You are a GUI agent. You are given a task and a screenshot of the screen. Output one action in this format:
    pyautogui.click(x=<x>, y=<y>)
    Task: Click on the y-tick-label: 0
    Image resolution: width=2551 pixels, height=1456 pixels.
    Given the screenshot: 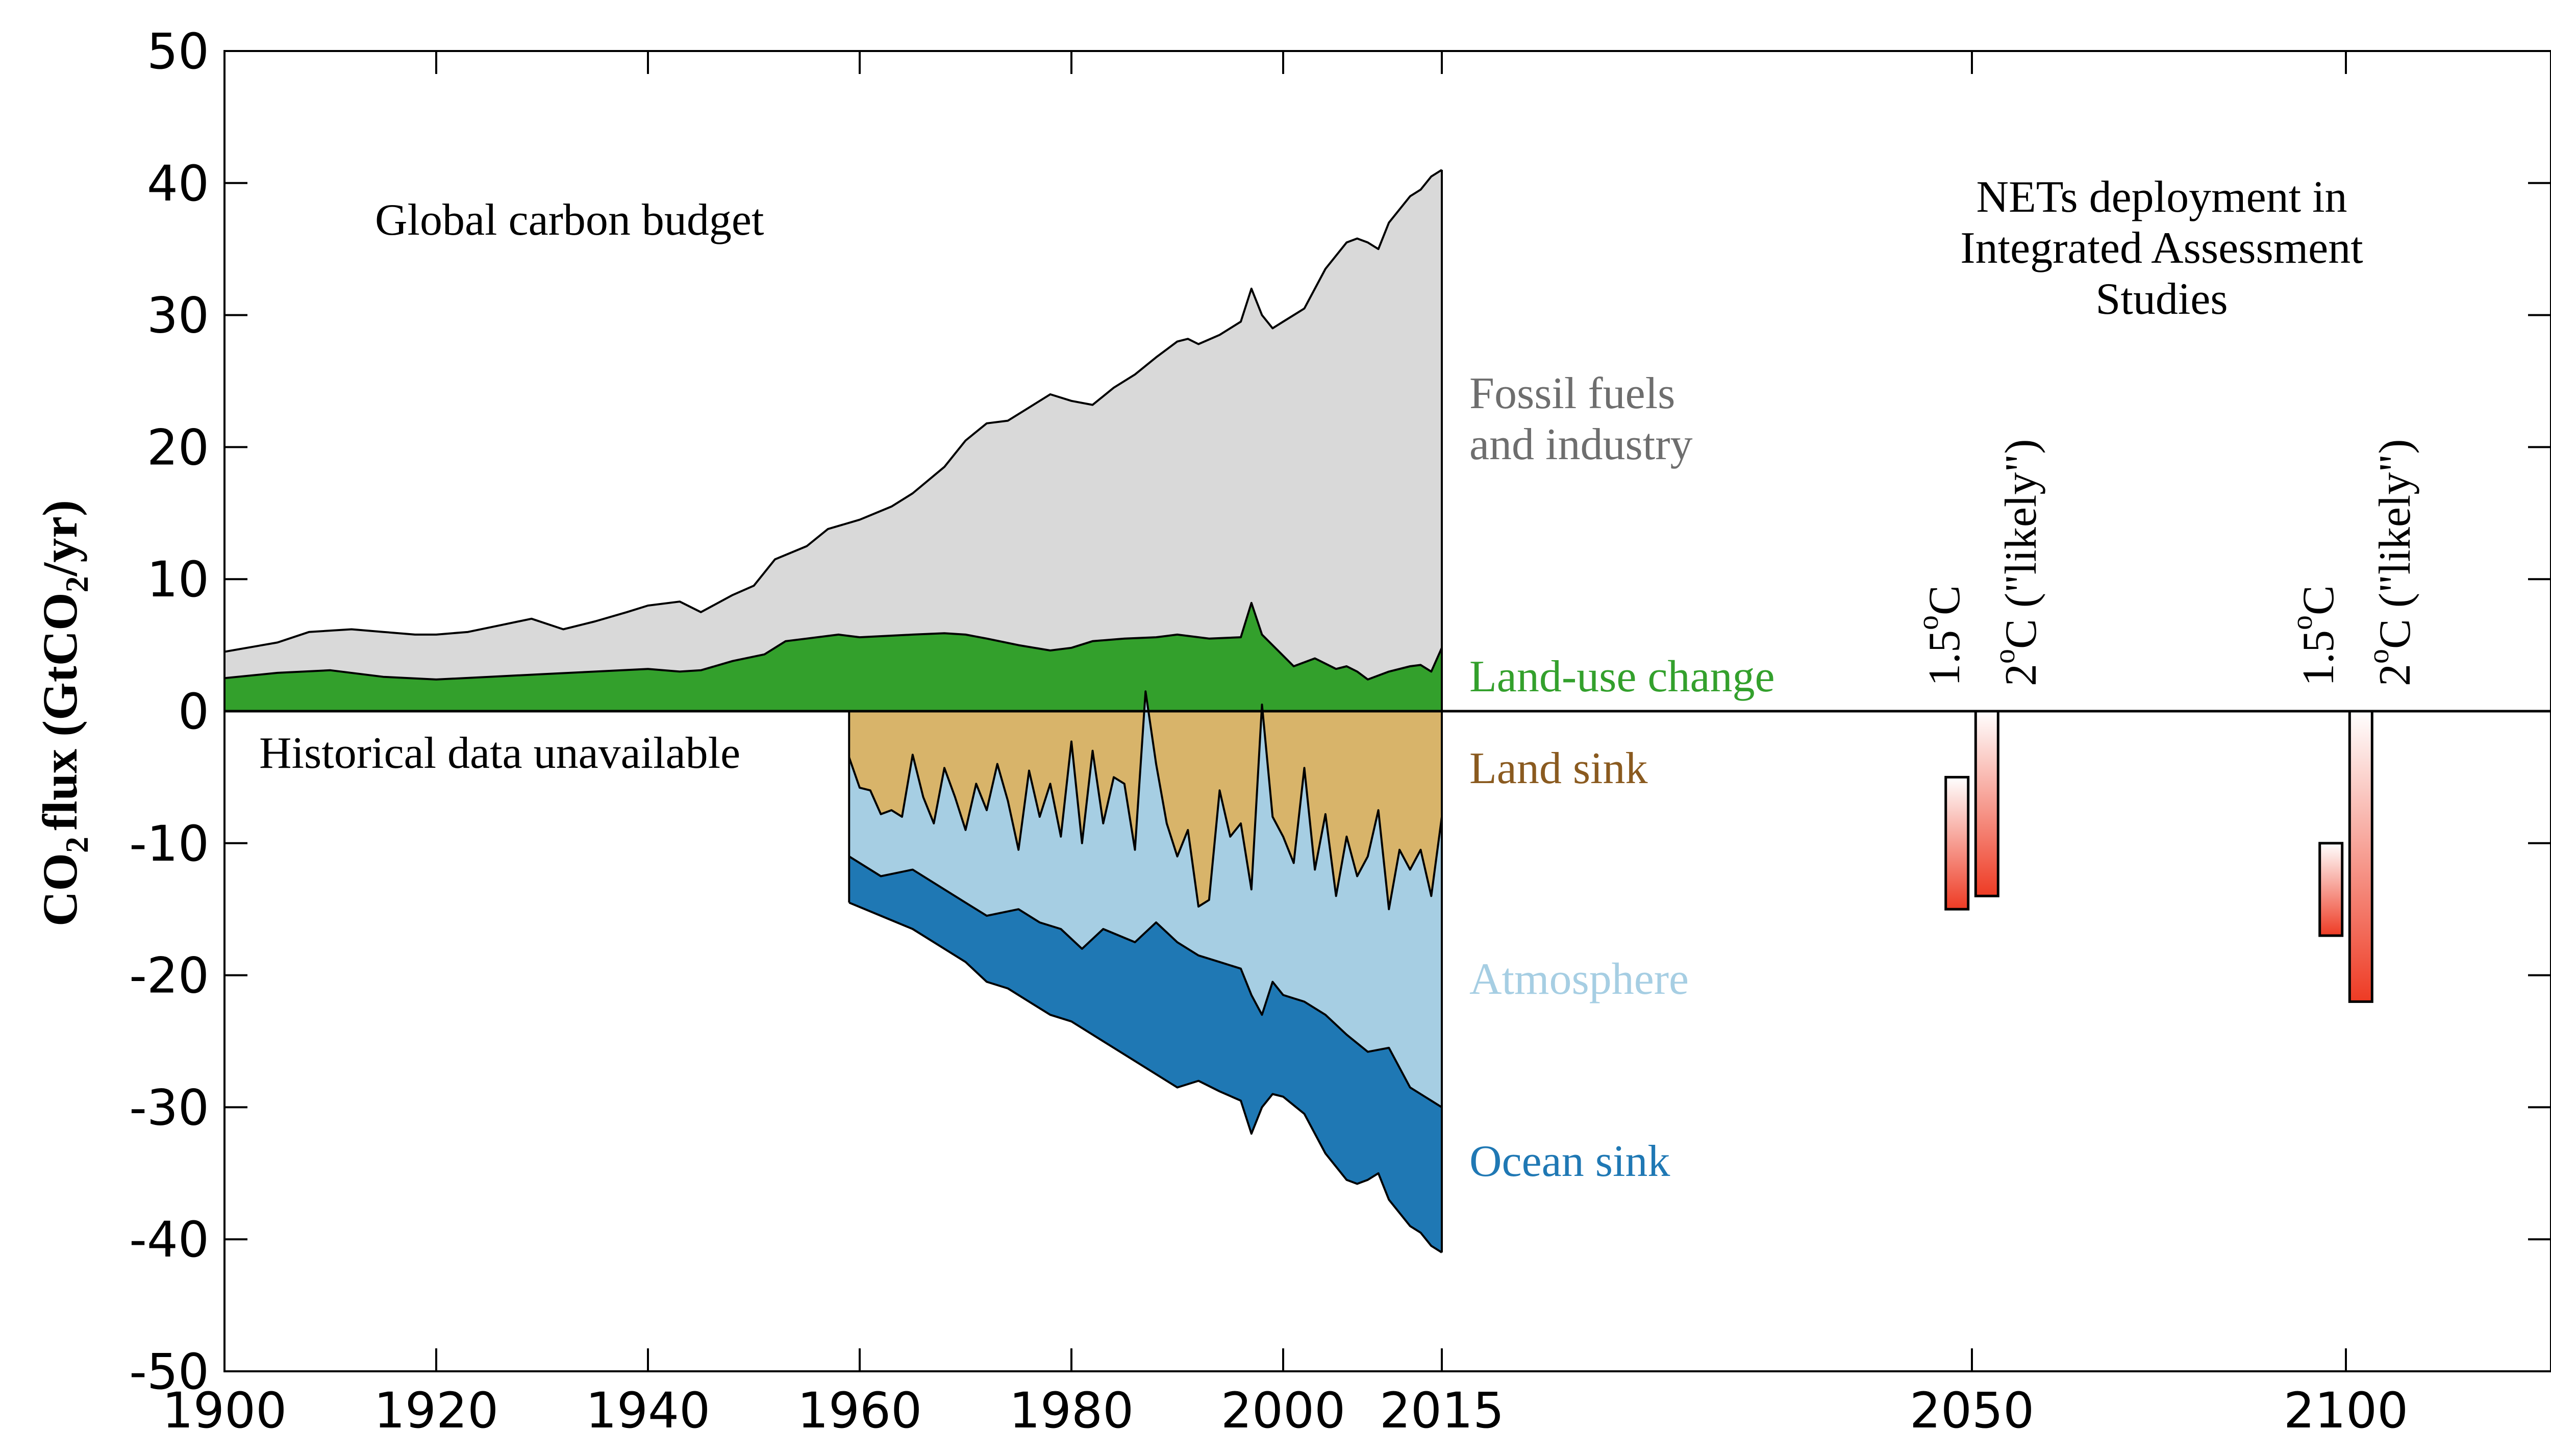 What is the action you would take?
    pyautogui.click(x=193, y=711)
    